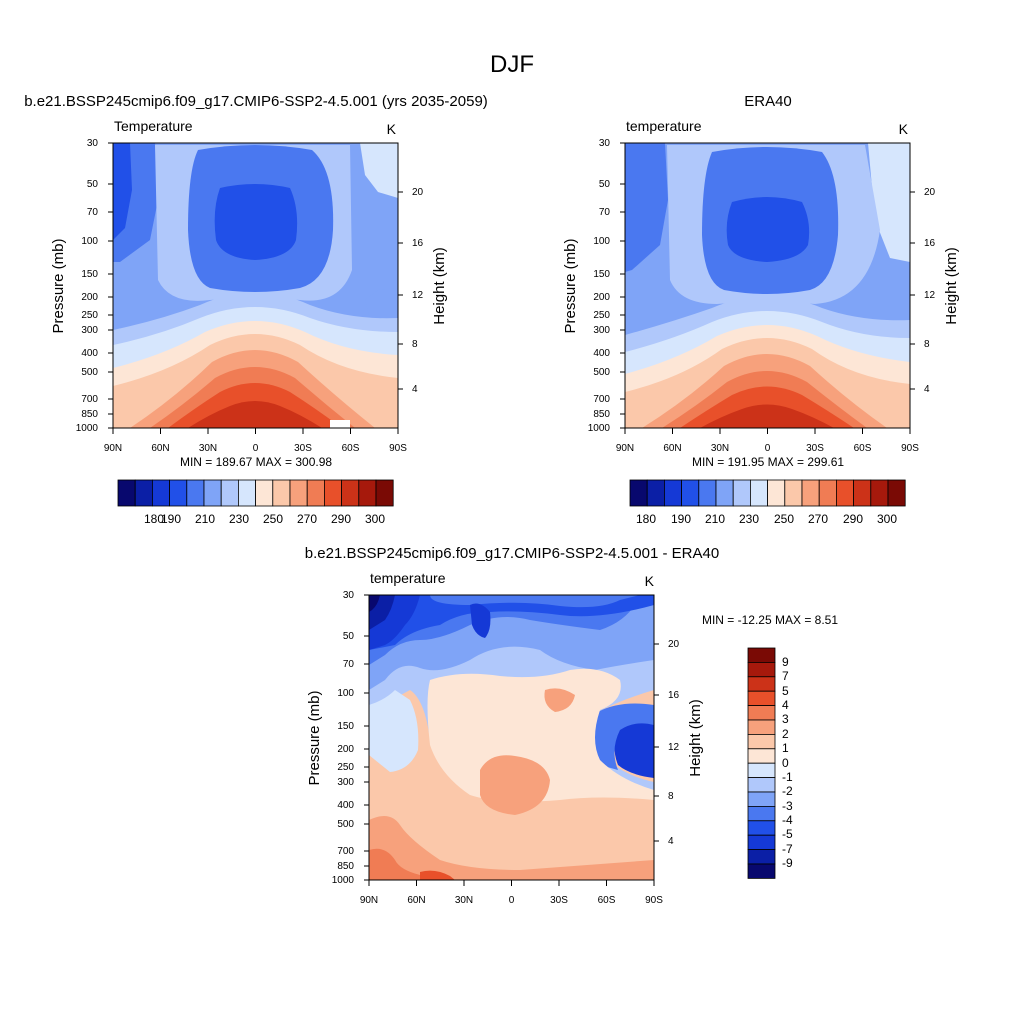  Describe the element at coordinates (887, 519) in the screenshot. I see `colorbar-label: 300` at that location.